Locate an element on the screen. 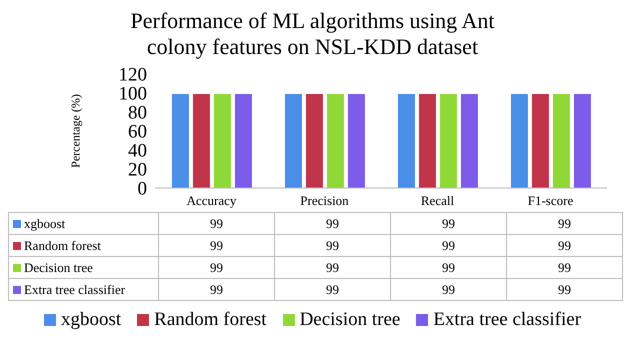 This screenshot has width=625, height=363. text: Extra tree classifier is located at coordinates (75, 289).